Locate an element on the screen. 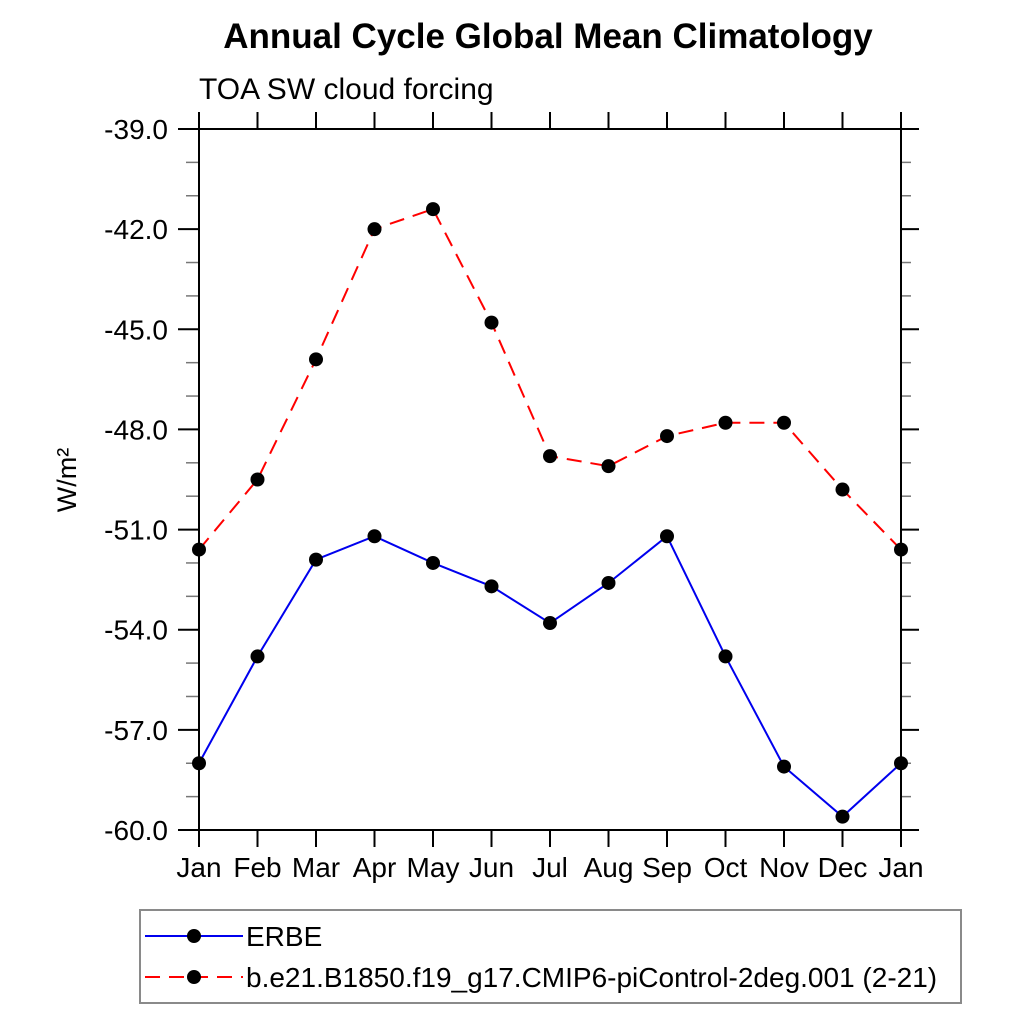 The width and height of the screenshot is (1024, 1029). x-tick-label: Jun is located at coordinates (491, 867).